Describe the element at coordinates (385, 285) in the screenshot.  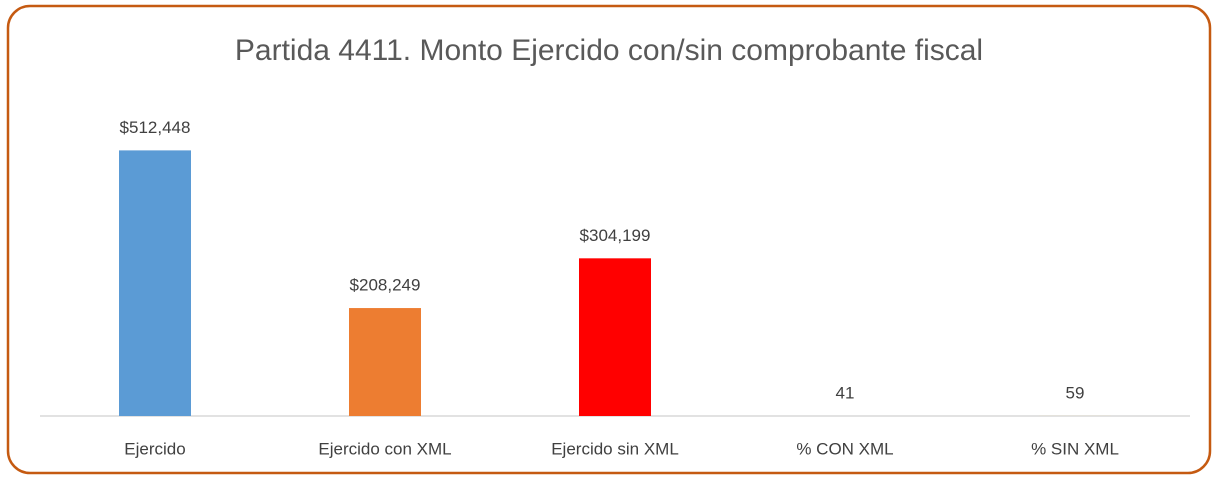
I see `value-label: $208,249` at that location.